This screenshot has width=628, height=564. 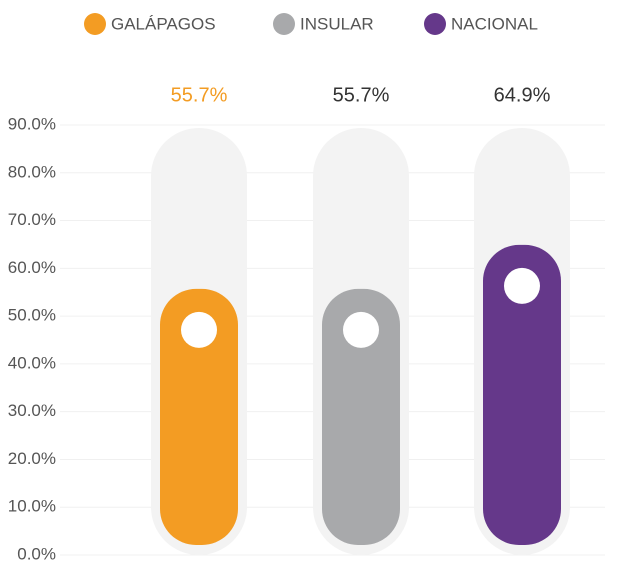 I want to click on y-tick-label: 40.0%, so click(x=32, y=362).